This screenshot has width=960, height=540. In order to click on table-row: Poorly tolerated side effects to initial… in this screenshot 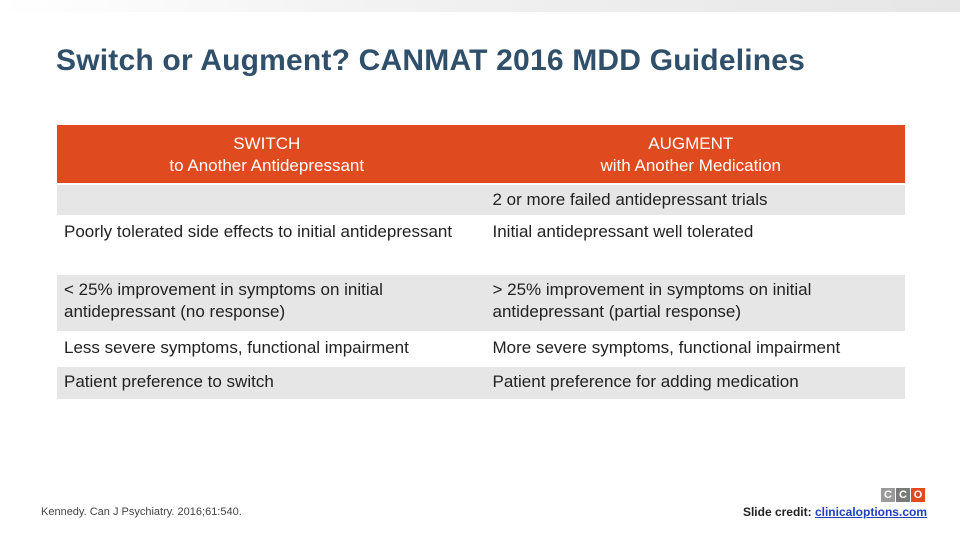, I will do `click(481, 244)`.